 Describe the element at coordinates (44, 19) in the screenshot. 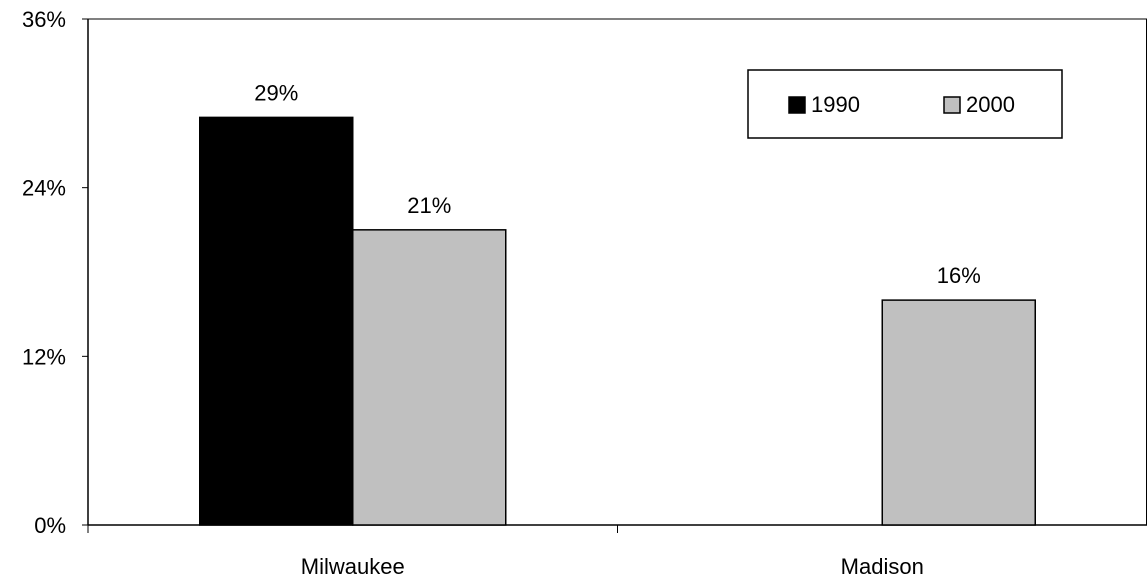

I see `y-tick-label: 36%` at that location.